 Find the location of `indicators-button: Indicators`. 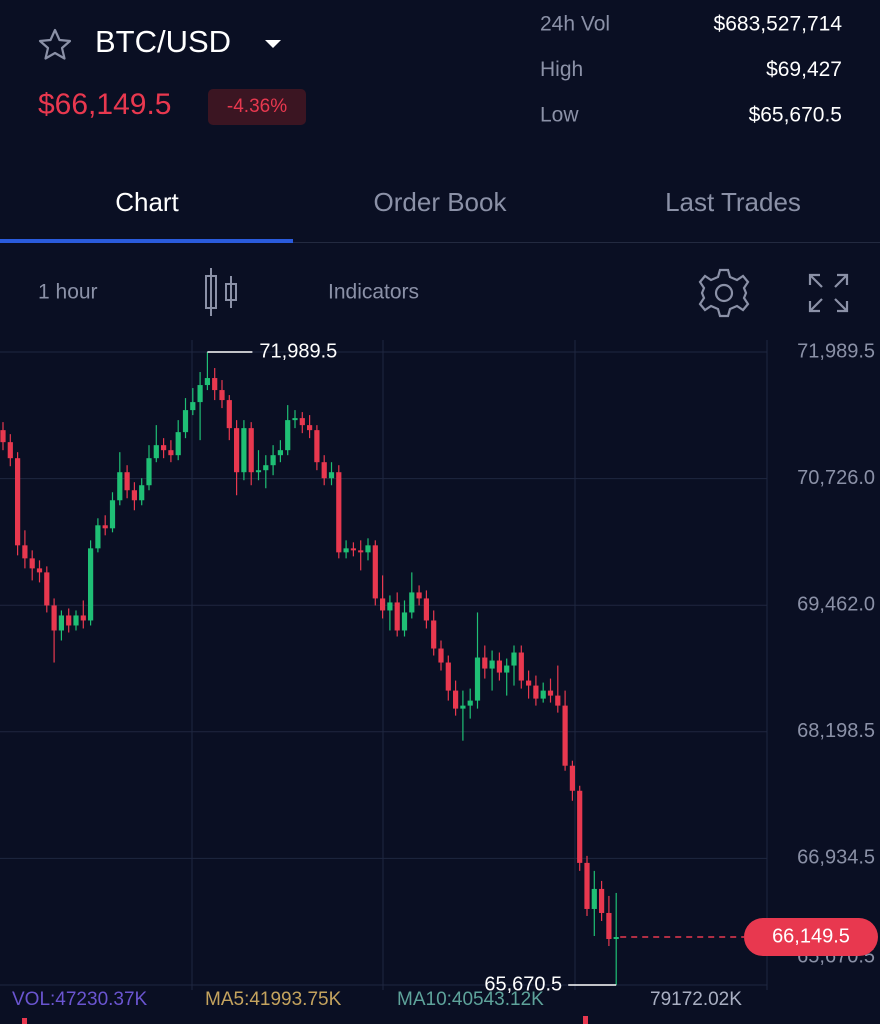

indicators-button: Indicators is located at coordinates (373, 292).